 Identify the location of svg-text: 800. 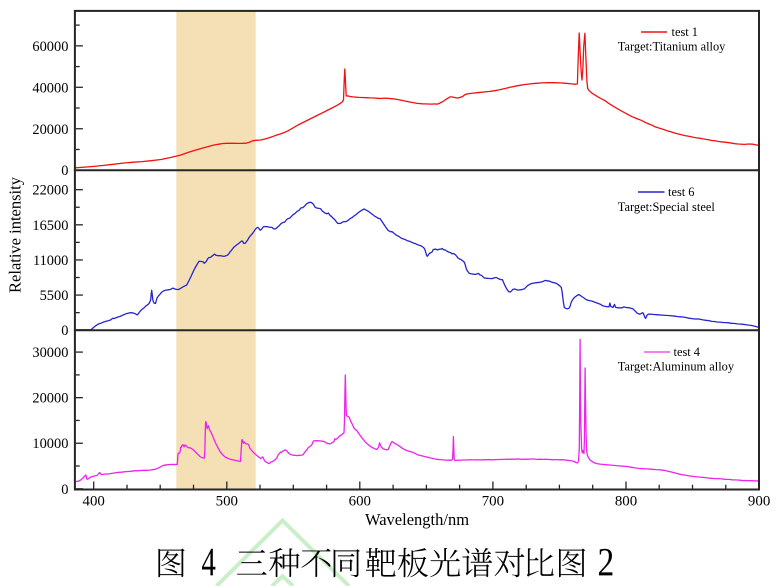
(626, 501).